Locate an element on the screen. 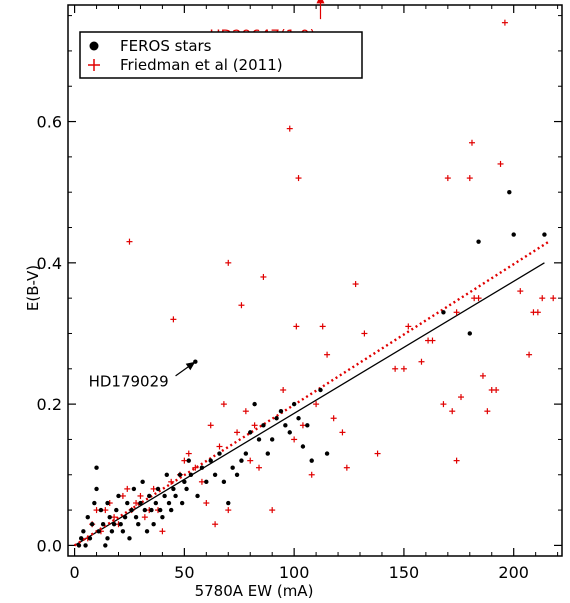 Image resolution: width=570 pixels, height=603 pixels. x-tick-label: 200 is located at coordinates (513, 572).